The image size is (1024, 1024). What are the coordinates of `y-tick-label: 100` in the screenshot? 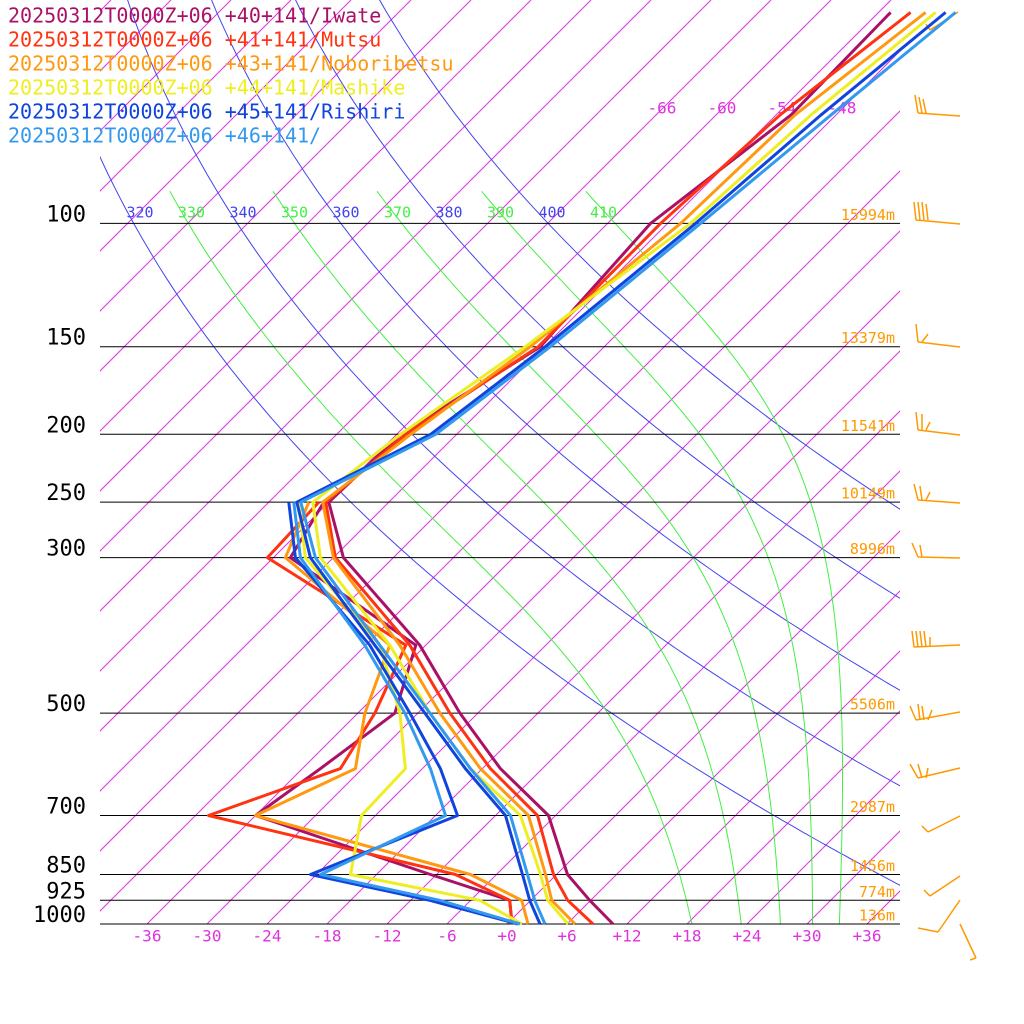 It's located at (66, 214).